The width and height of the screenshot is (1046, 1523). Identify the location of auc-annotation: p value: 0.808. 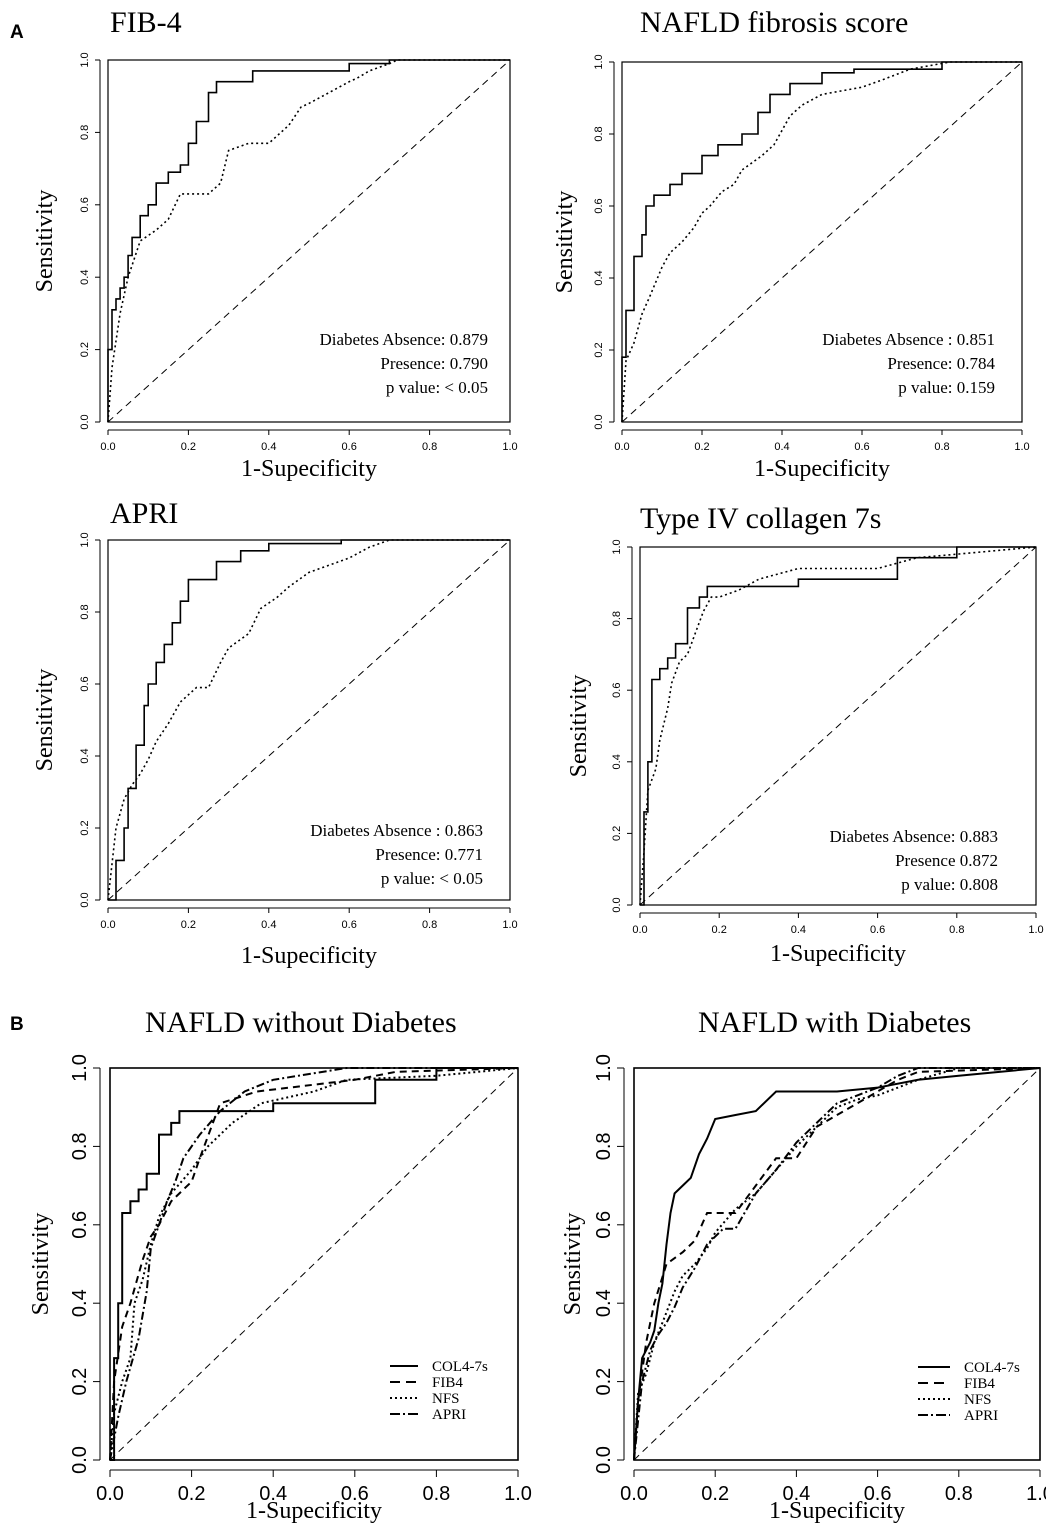
(949, 884).